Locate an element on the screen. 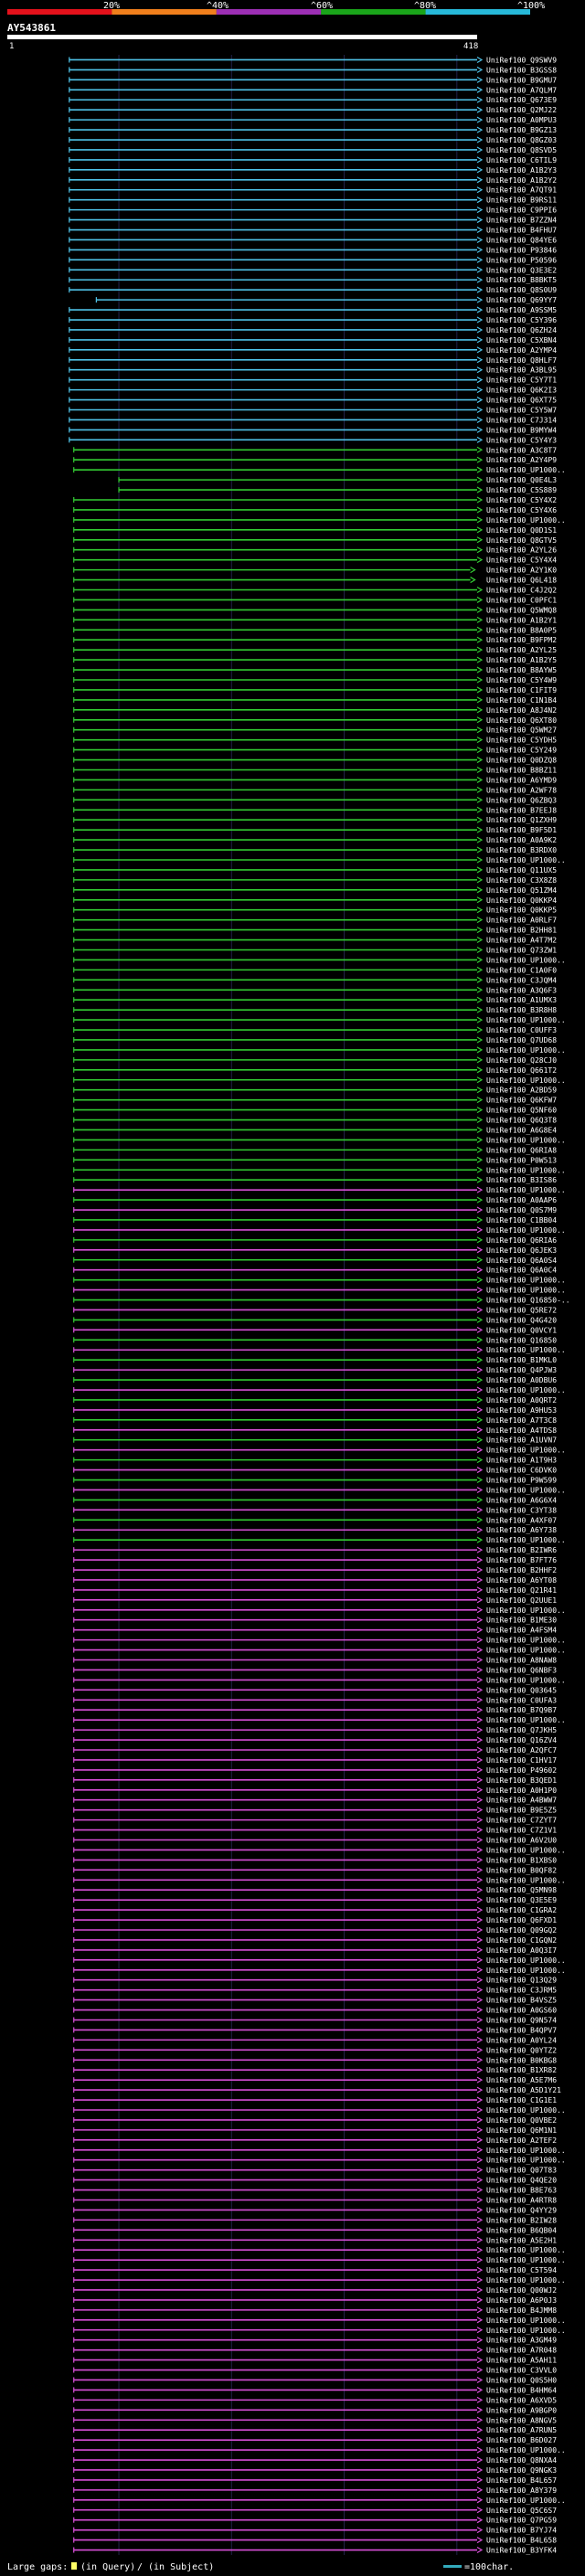  hit-label: UniRef100_Q673E9 is located at coordinates (521, 100).